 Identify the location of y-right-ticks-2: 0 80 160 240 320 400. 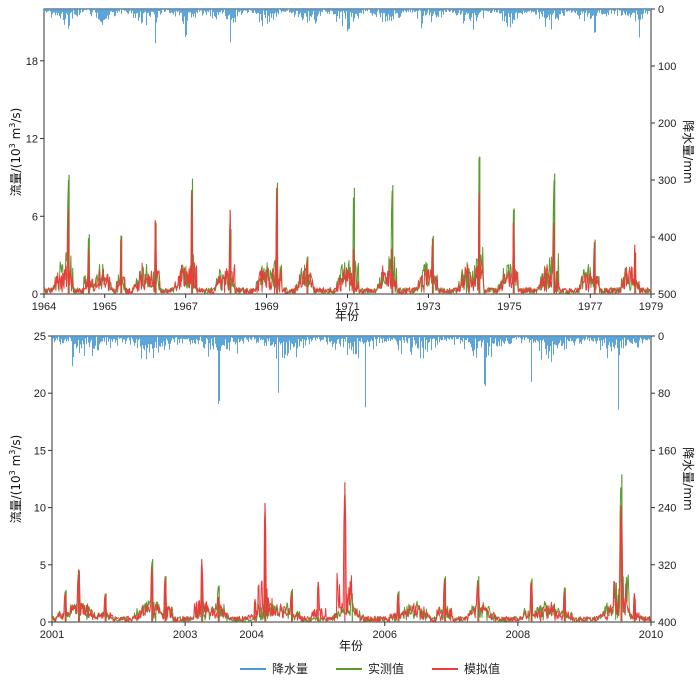
(663, 480).